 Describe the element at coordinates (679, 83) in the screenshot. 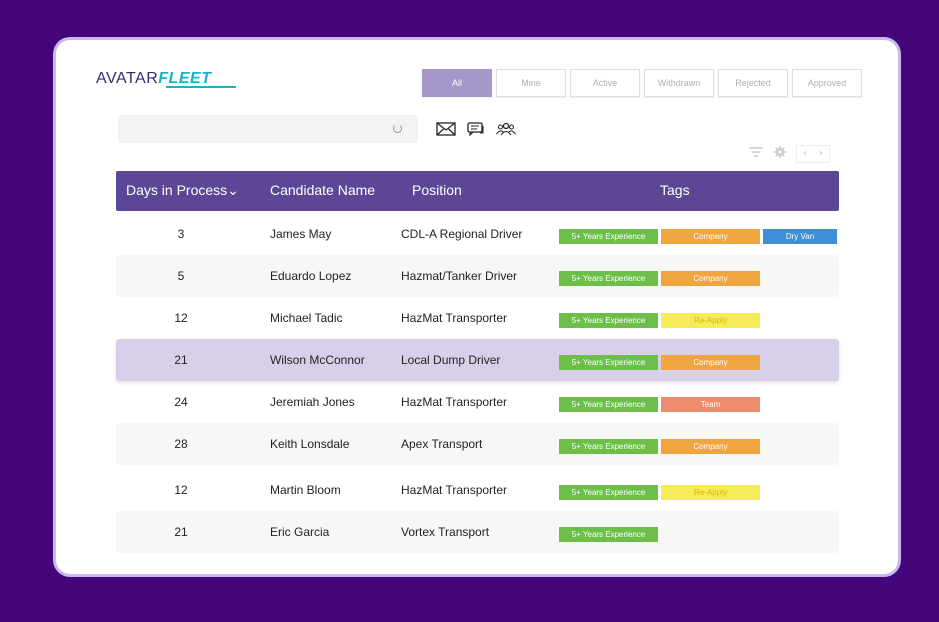

I see `filter-withdrawn: Withdrawn` at that location.